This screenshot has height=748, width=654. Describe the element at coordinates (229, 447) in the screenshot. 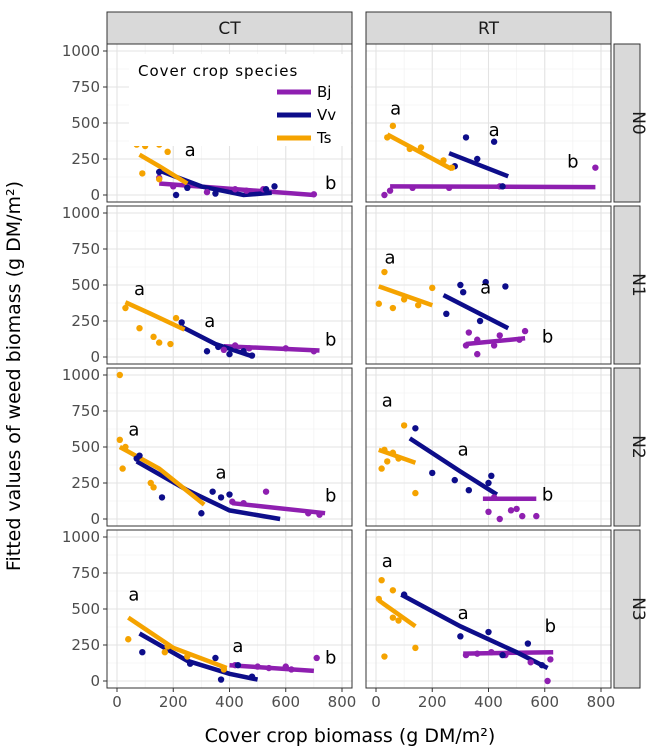

I see `panel-ct-n2: a a b` at that location.